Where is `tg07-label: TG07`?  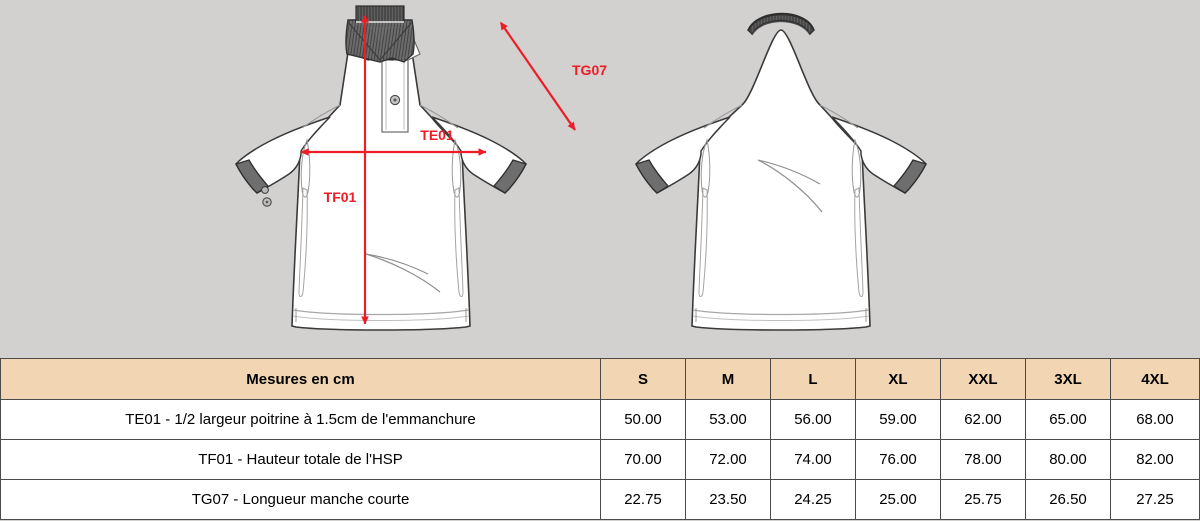 tg07-label: TG07 is located at coordinates (589, 70).